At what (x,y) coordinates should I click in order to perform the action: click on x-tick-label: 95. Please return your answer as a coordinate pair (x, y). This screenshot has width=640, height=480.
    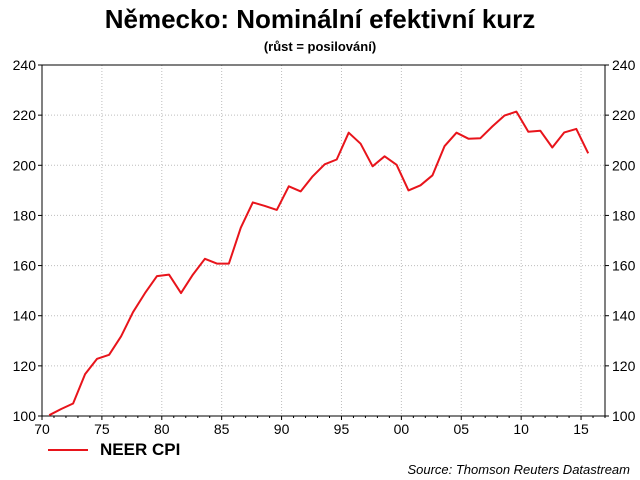
    Looking at the image, I should click on (342, 429).